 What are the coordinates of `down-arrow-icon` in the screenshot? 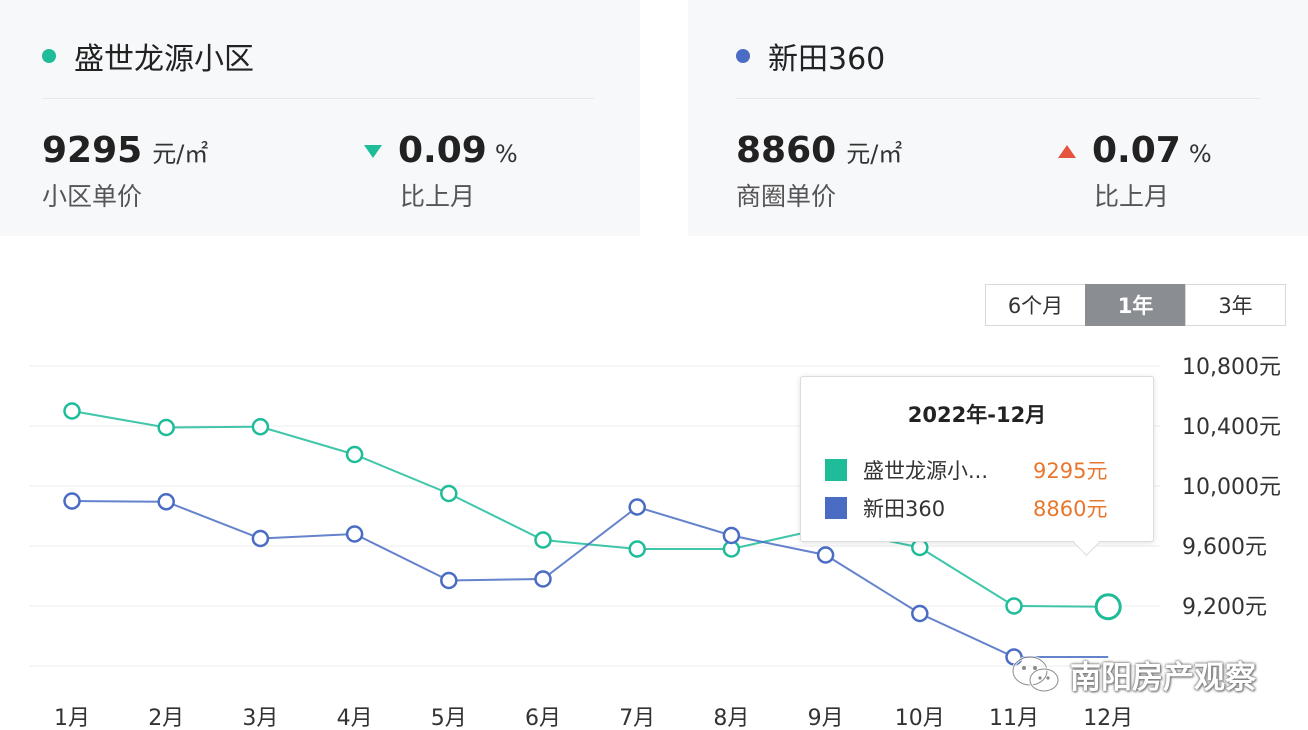 It's located at (373, 151).